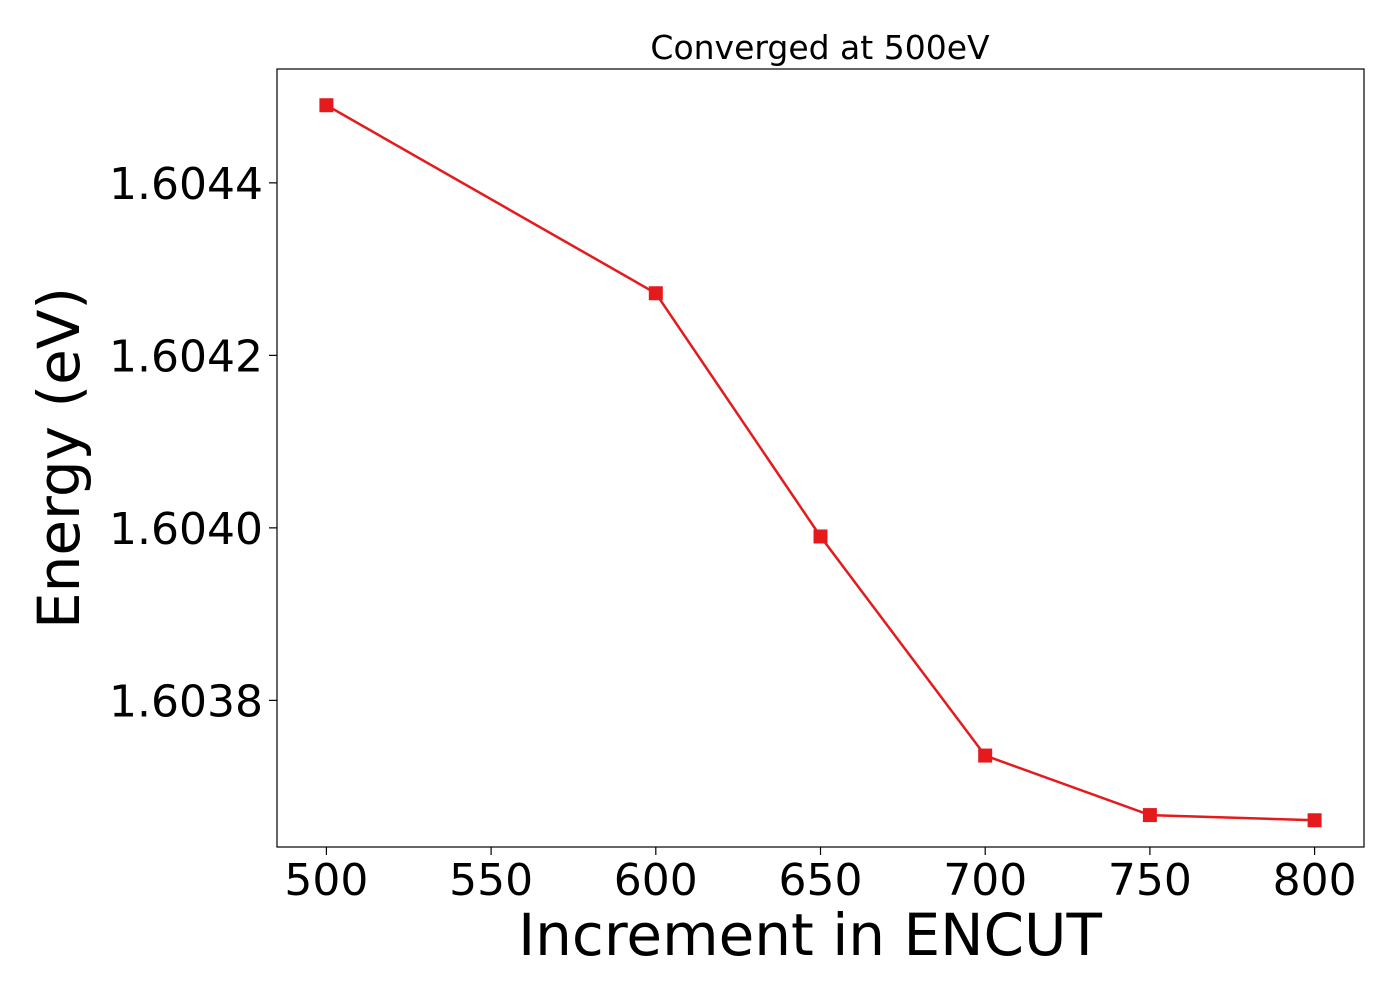 The image size is (1400, 1000). What do you see at coordinates (821, 880) in the screenshot?
I see `x-tick-label: 650` at bounding box center [821, 880].